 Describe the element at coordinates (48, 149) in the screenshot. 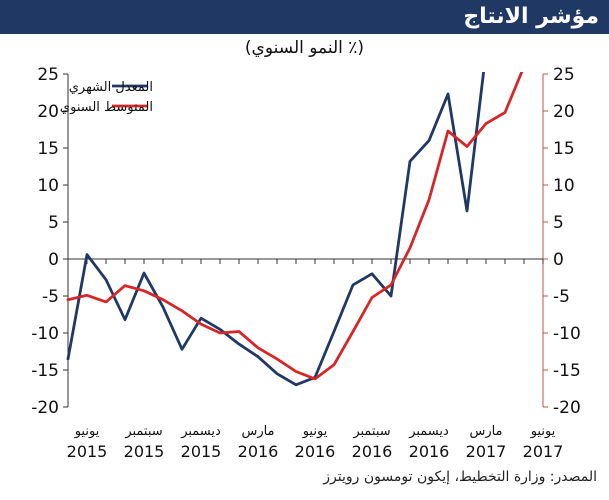

I see `y-tick-label-left: 15` at that location.